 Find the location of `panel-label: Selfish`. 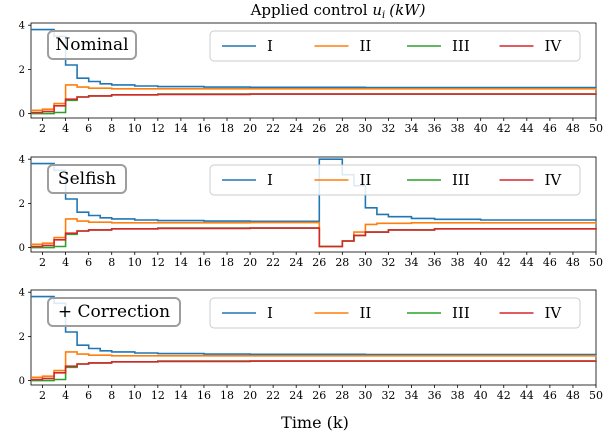

panel-label: Selfish is located at coordinates (87, 179).